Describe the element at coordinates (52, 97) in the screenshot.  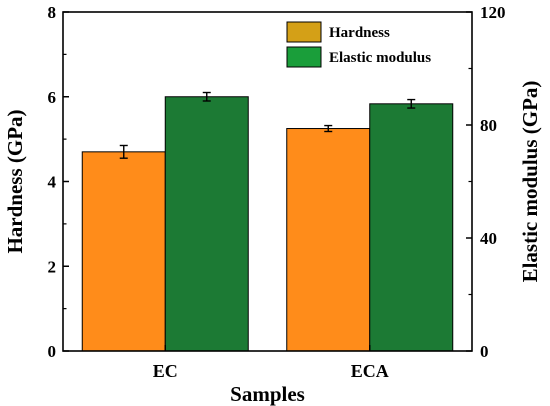
I see `left-tick-label: 6` at that location.